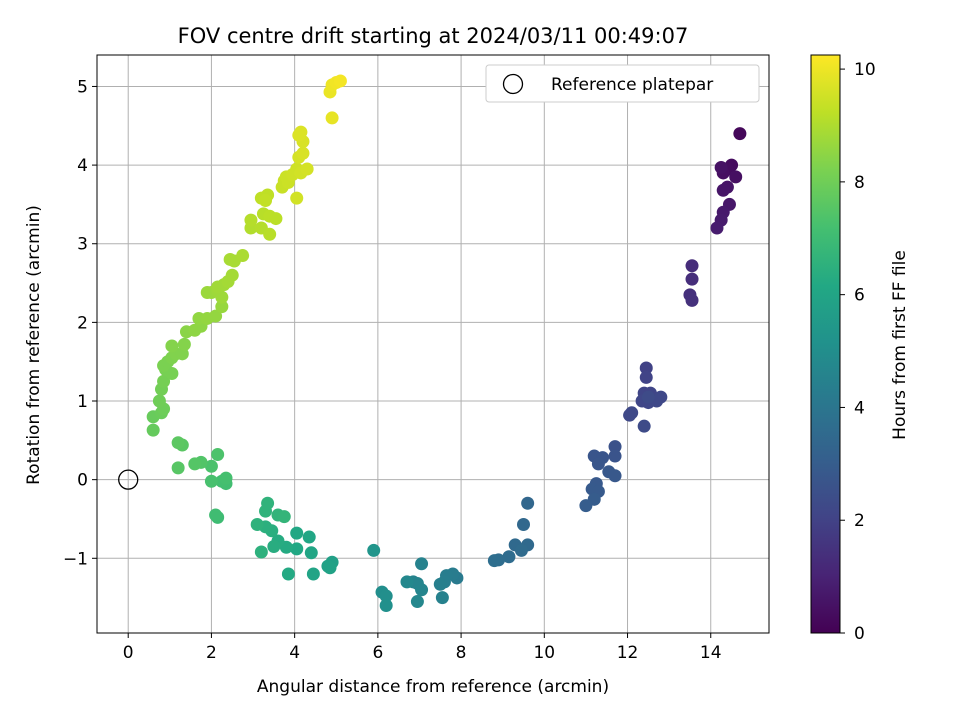 The height and width of the screenshot is (720, 960). I want to click on y-tick-label: 3, so click(82, 245).